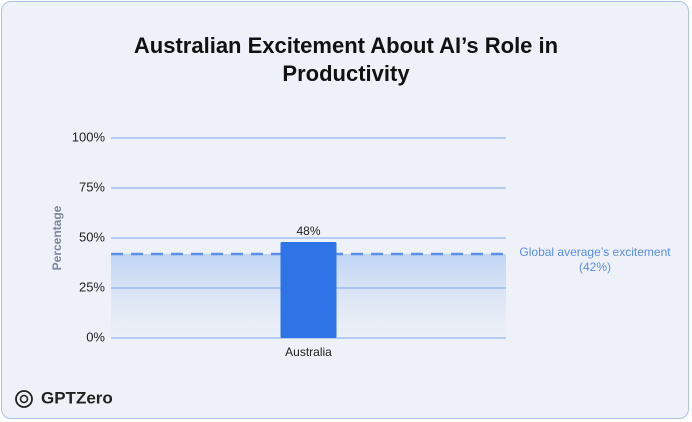 Image resolution: width=692 pixels, height=422 pixels. I want to click on y-tick-label: 25%, so click(92, 286).